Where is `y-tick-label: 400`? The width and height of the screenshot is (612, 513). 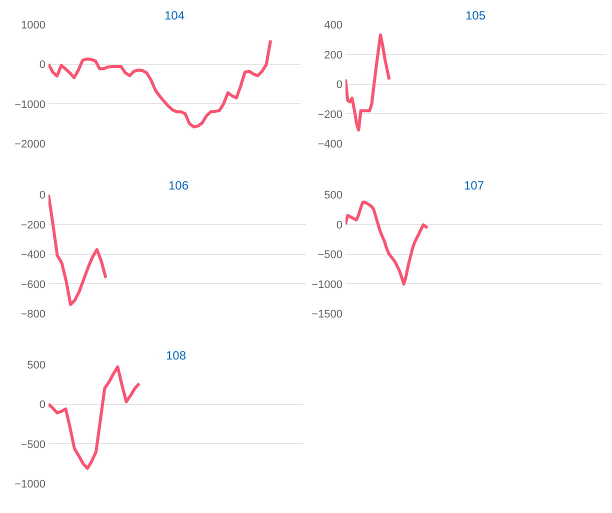
y-tick-label: 400 is located at coordinates (333, 26).